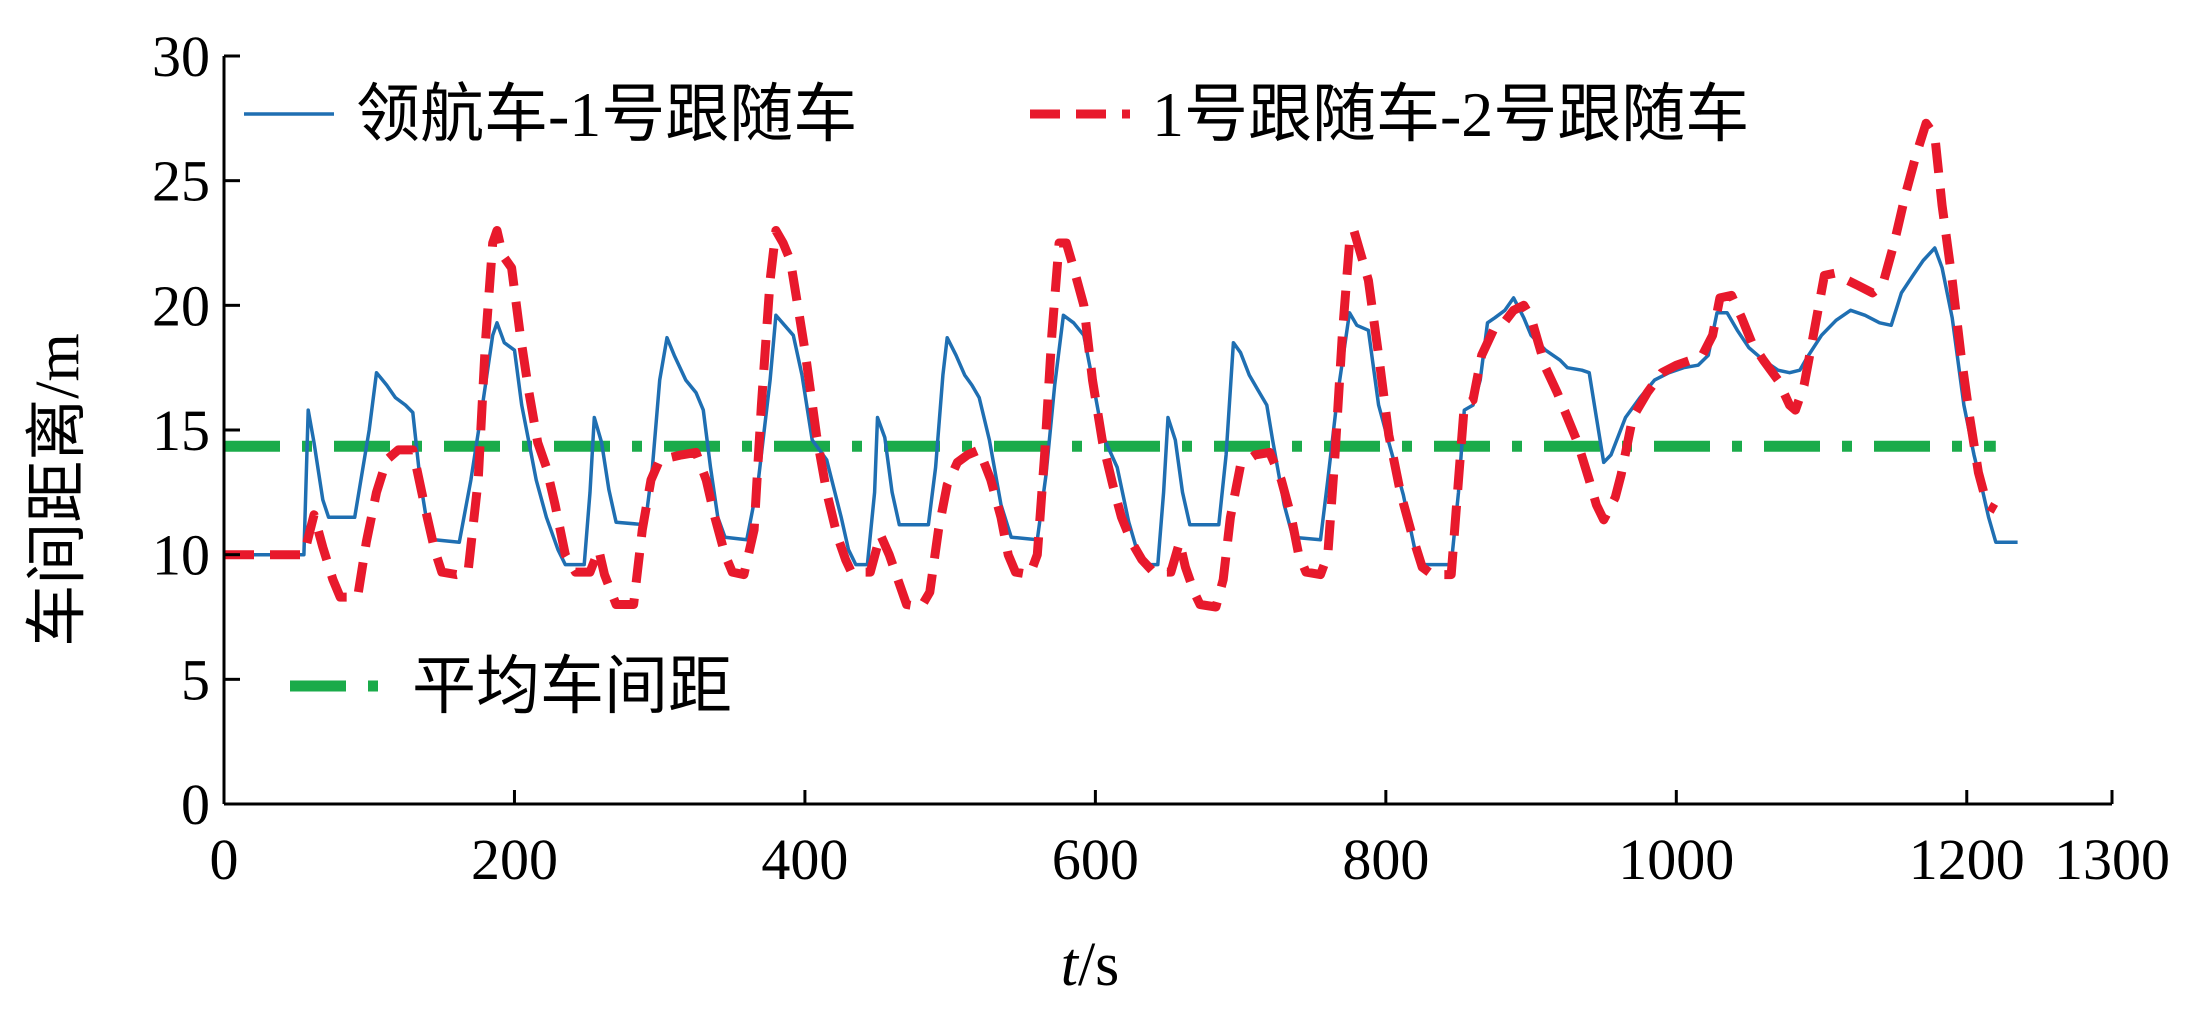 This screenshot has width=2195, height=1013. What do you see at coordinates (224, 859) in the screenshot?
I see `x-tick-label: 0` at bounding box center [224, 859].